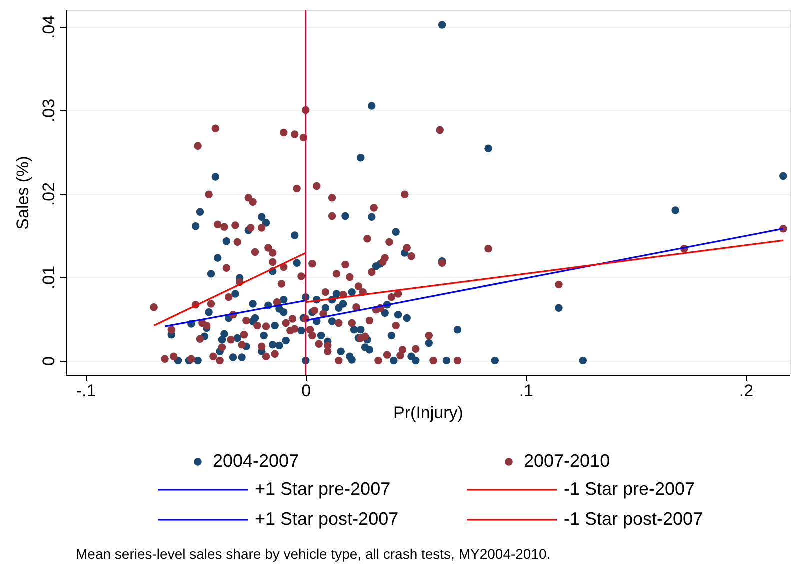 The width and height of the screenshot is (791, 568). What do you see at coordinates (49, 278) in the screenshot?
I see `y-tick-label: .01` at bounding box center [49, 278].